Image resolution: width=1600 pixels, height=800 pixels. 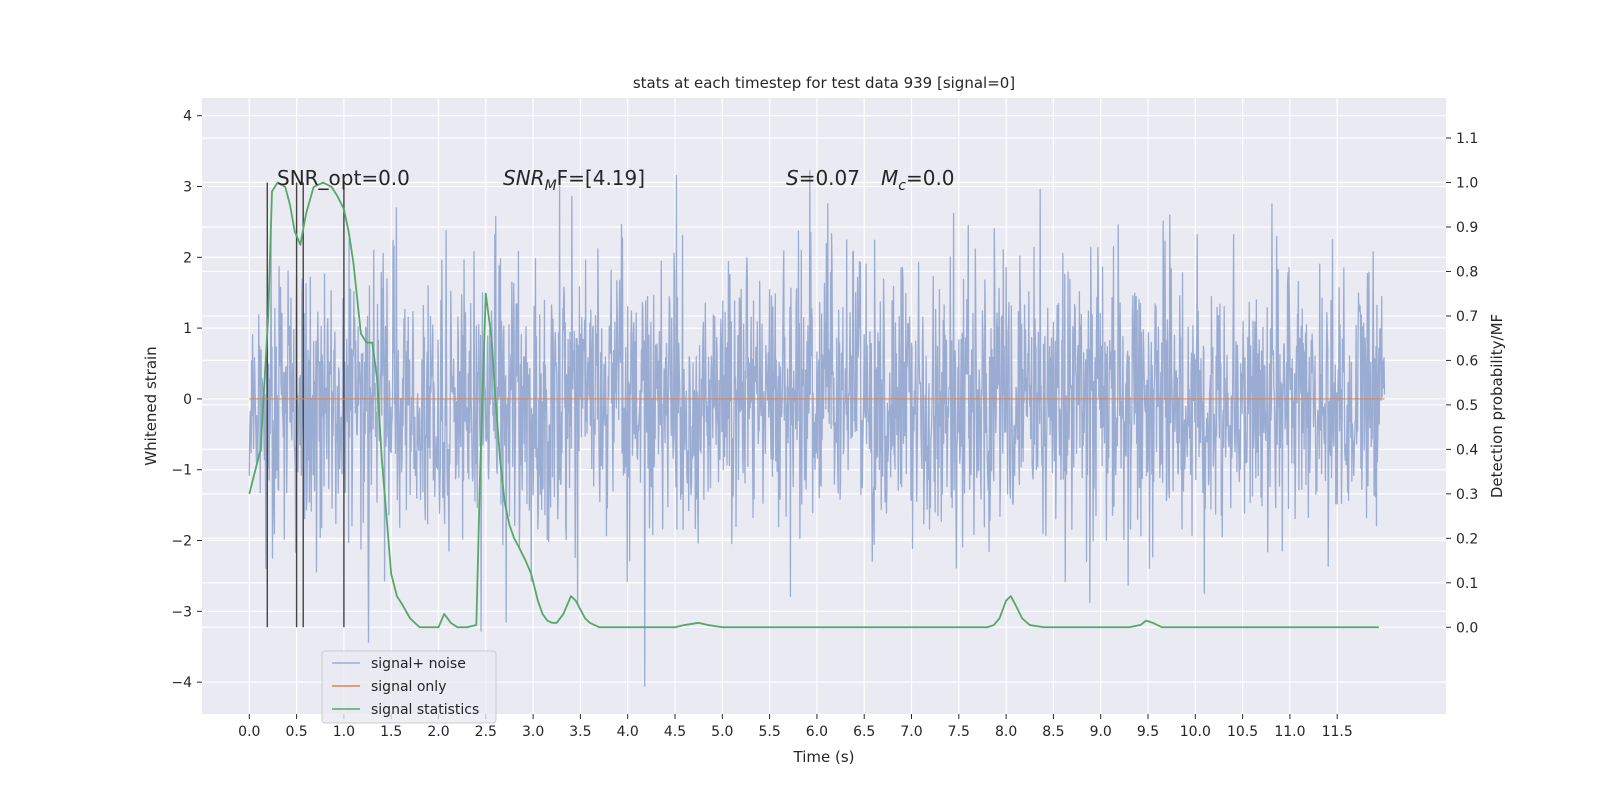 I want to click on y-tick-label-left: −4, so click(x=181, y=683).